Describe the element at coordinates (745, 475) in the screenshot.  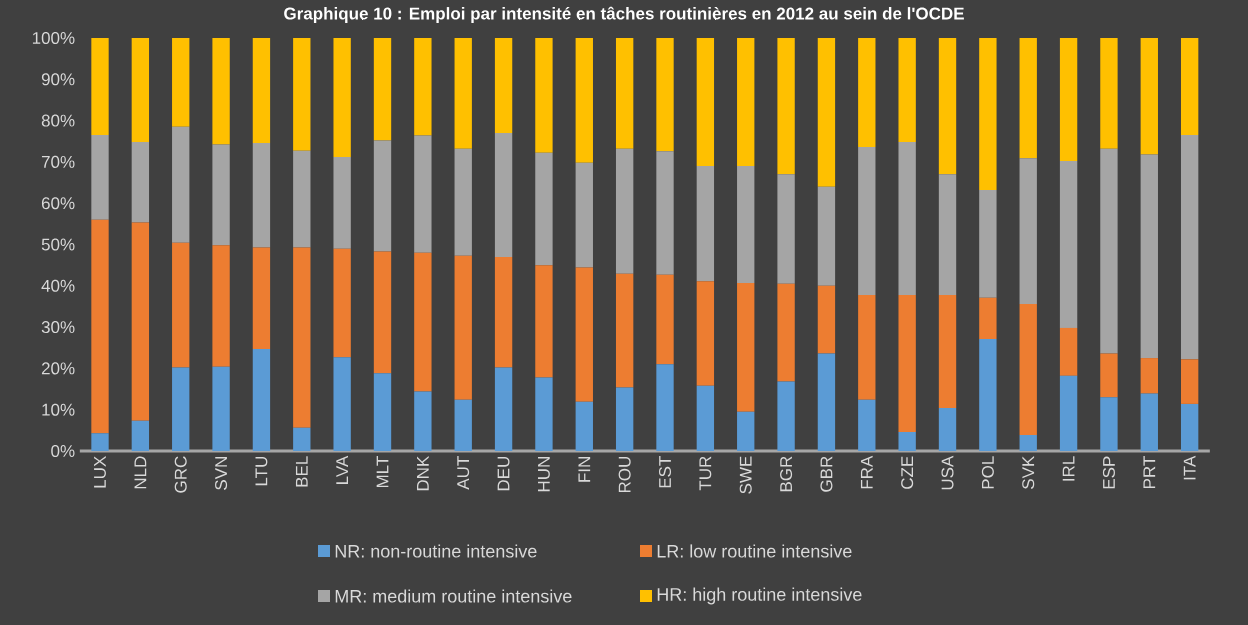
I see `x-tick-label: SWE` at that location.